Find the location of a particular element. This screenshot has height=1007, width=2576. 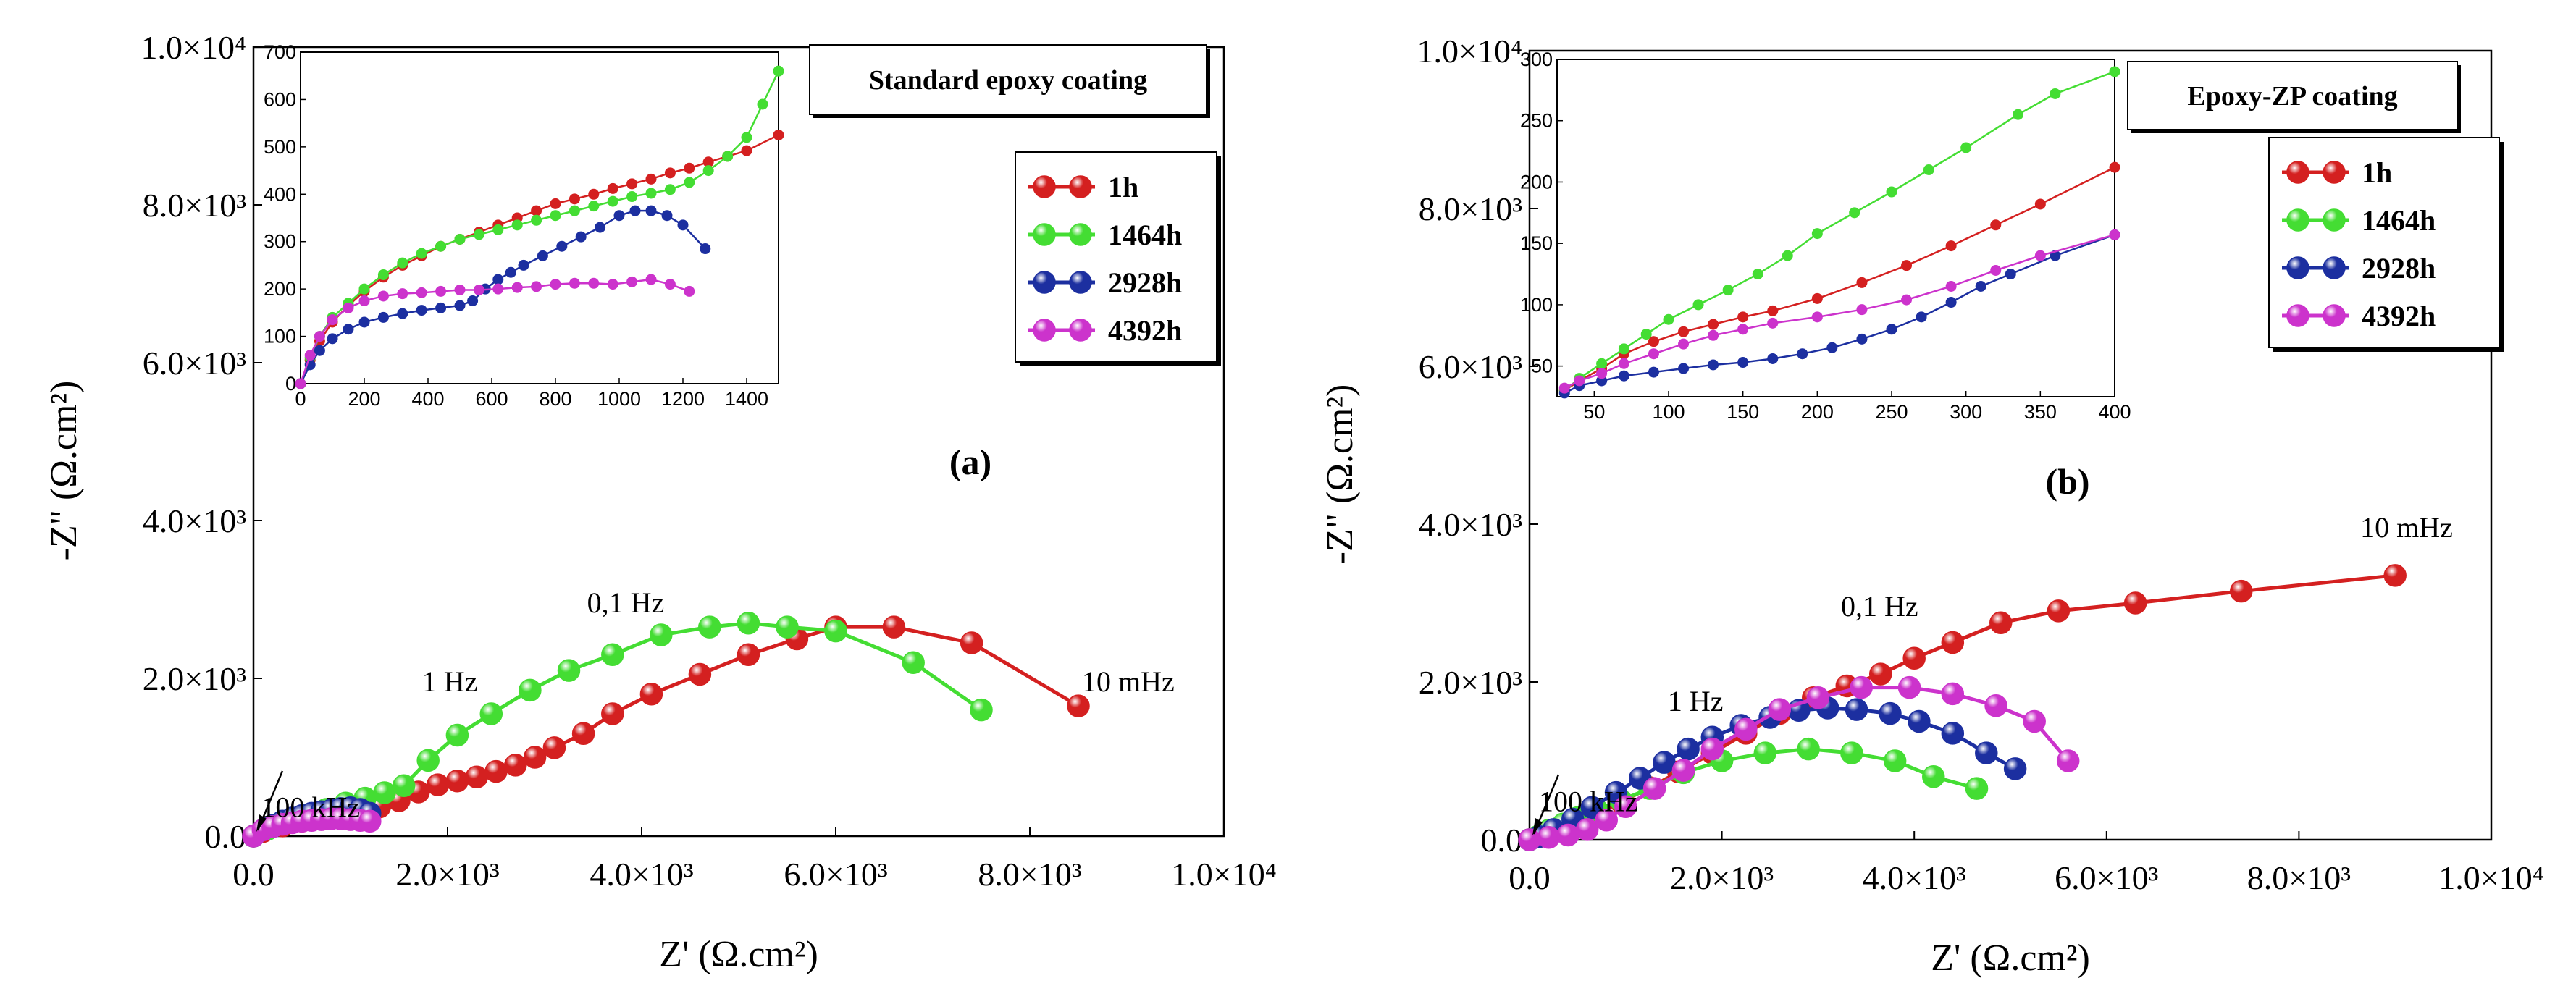

legend-label: 1h is located at coordinates (2377, 172).